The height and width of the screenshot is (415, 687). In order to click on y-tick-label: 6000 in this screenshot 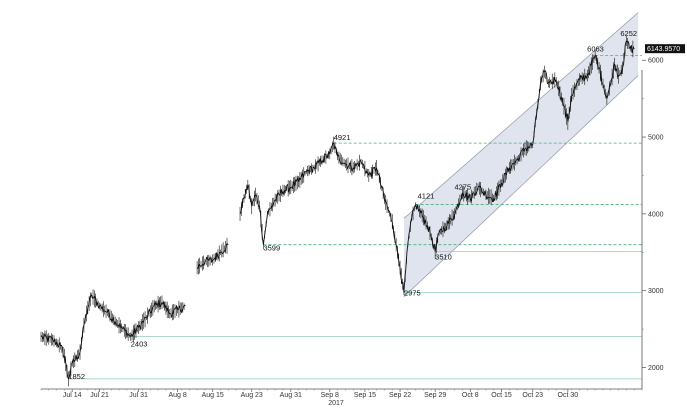, I will do `click(656, 61)`.